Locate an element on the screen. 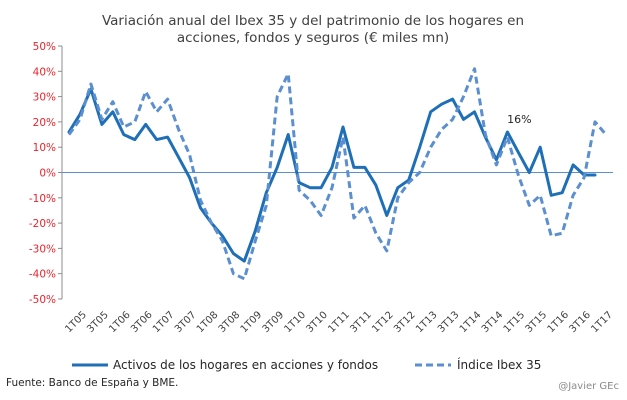  x-tick-label: 1T15 is located at coordinates (515, 323).